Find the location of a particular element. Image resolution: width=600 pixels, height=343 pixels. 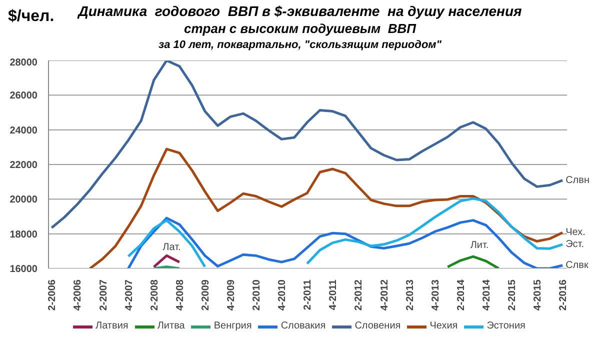

y-tick-label: 18000 is located at coordinates (24, 234).